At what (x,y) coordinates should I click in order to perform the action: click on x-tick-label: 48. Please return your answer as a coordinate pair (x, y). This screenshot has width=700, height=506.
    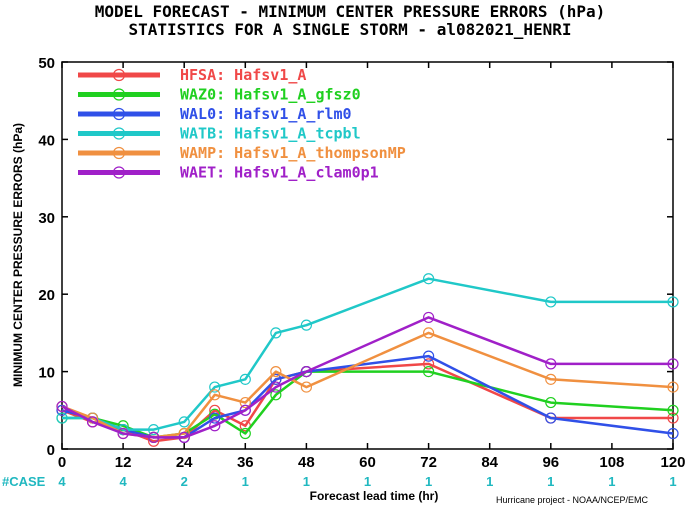
    Looking at the image, I should click on (306, 462).